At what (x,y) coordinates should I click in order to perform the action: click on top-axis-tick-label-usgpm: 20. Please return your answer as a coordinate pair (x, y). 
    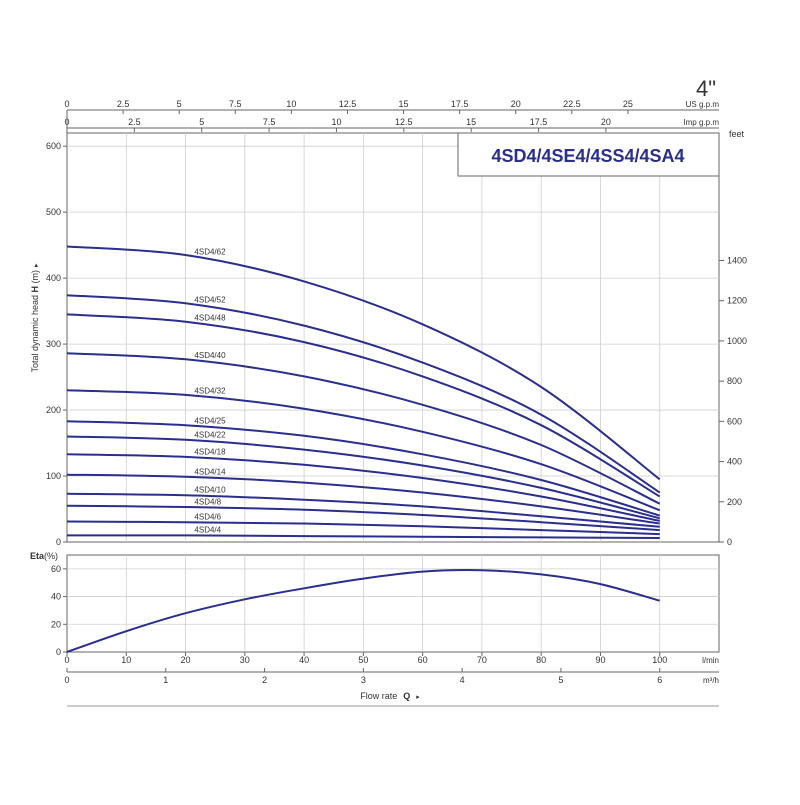
    Looking at the image, I should click on (516, 104).